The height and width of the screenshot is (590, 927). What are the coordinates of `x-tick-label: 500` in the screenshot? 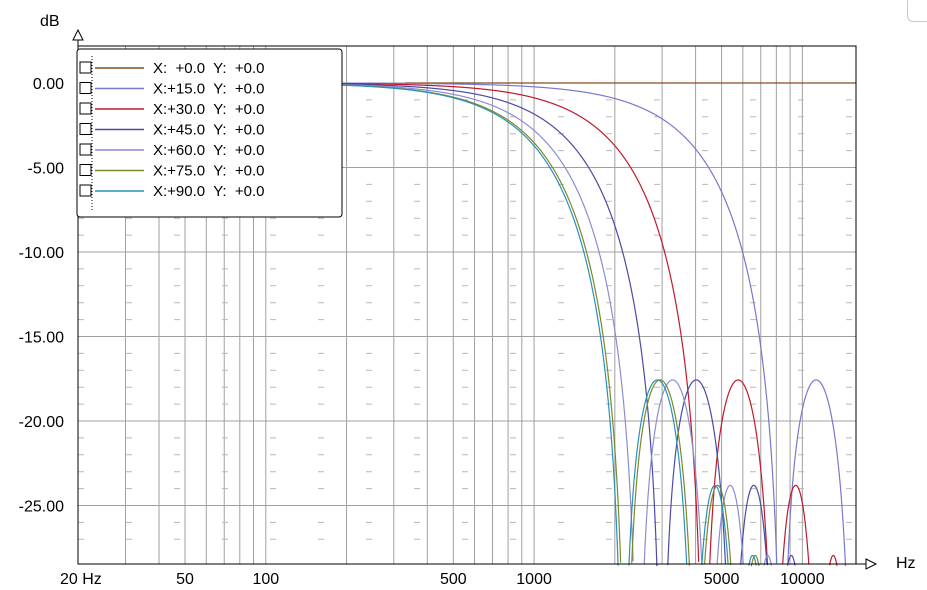 It's located at (453, 579).